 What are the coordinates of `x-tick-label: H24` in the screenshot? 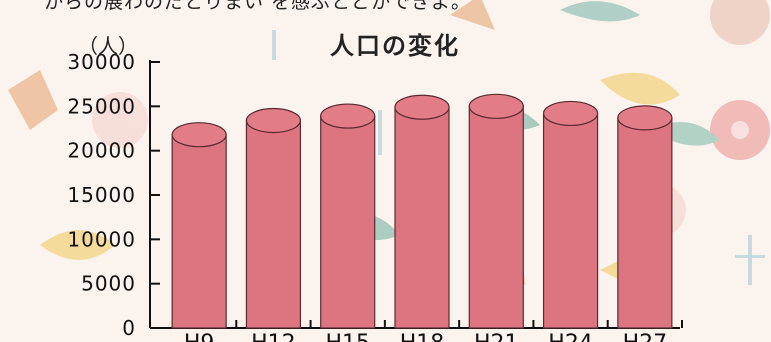 It's located at (570, 336).